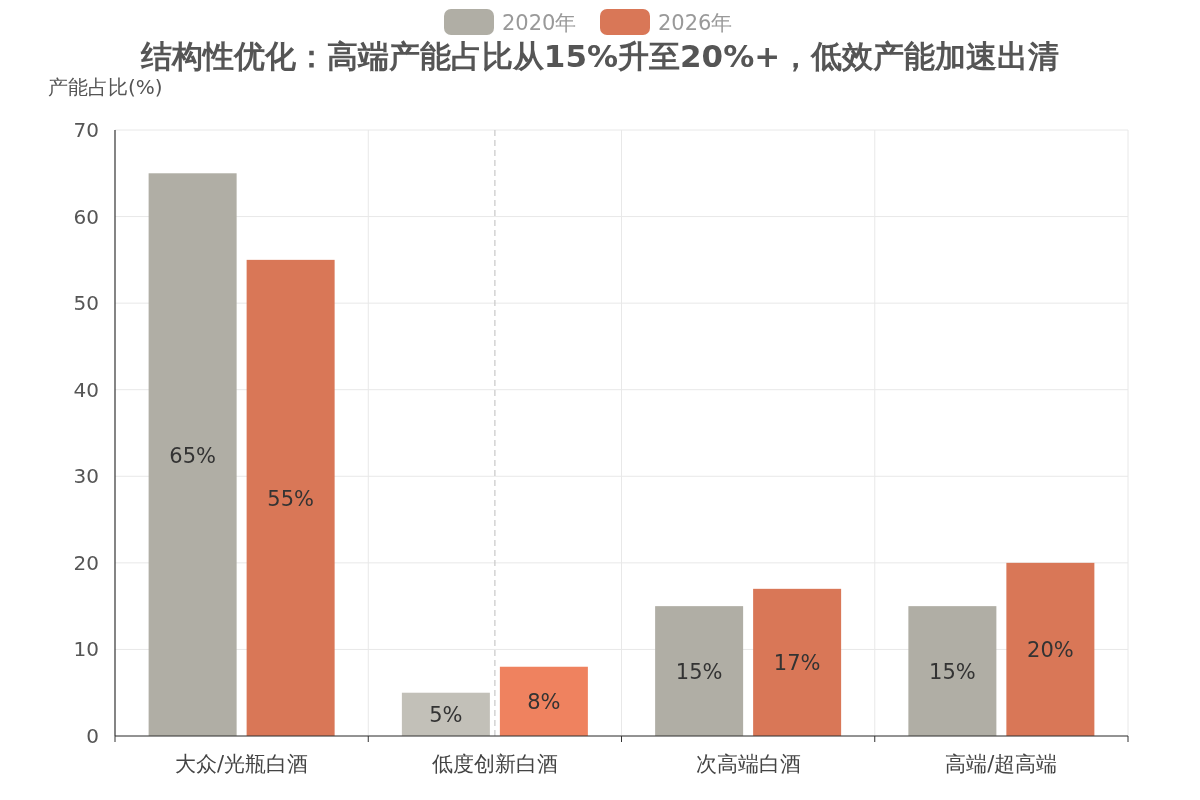  Describe the element at coordinates (539, 23) in the screenshot. I see `legend-label: 2020年` at that location.